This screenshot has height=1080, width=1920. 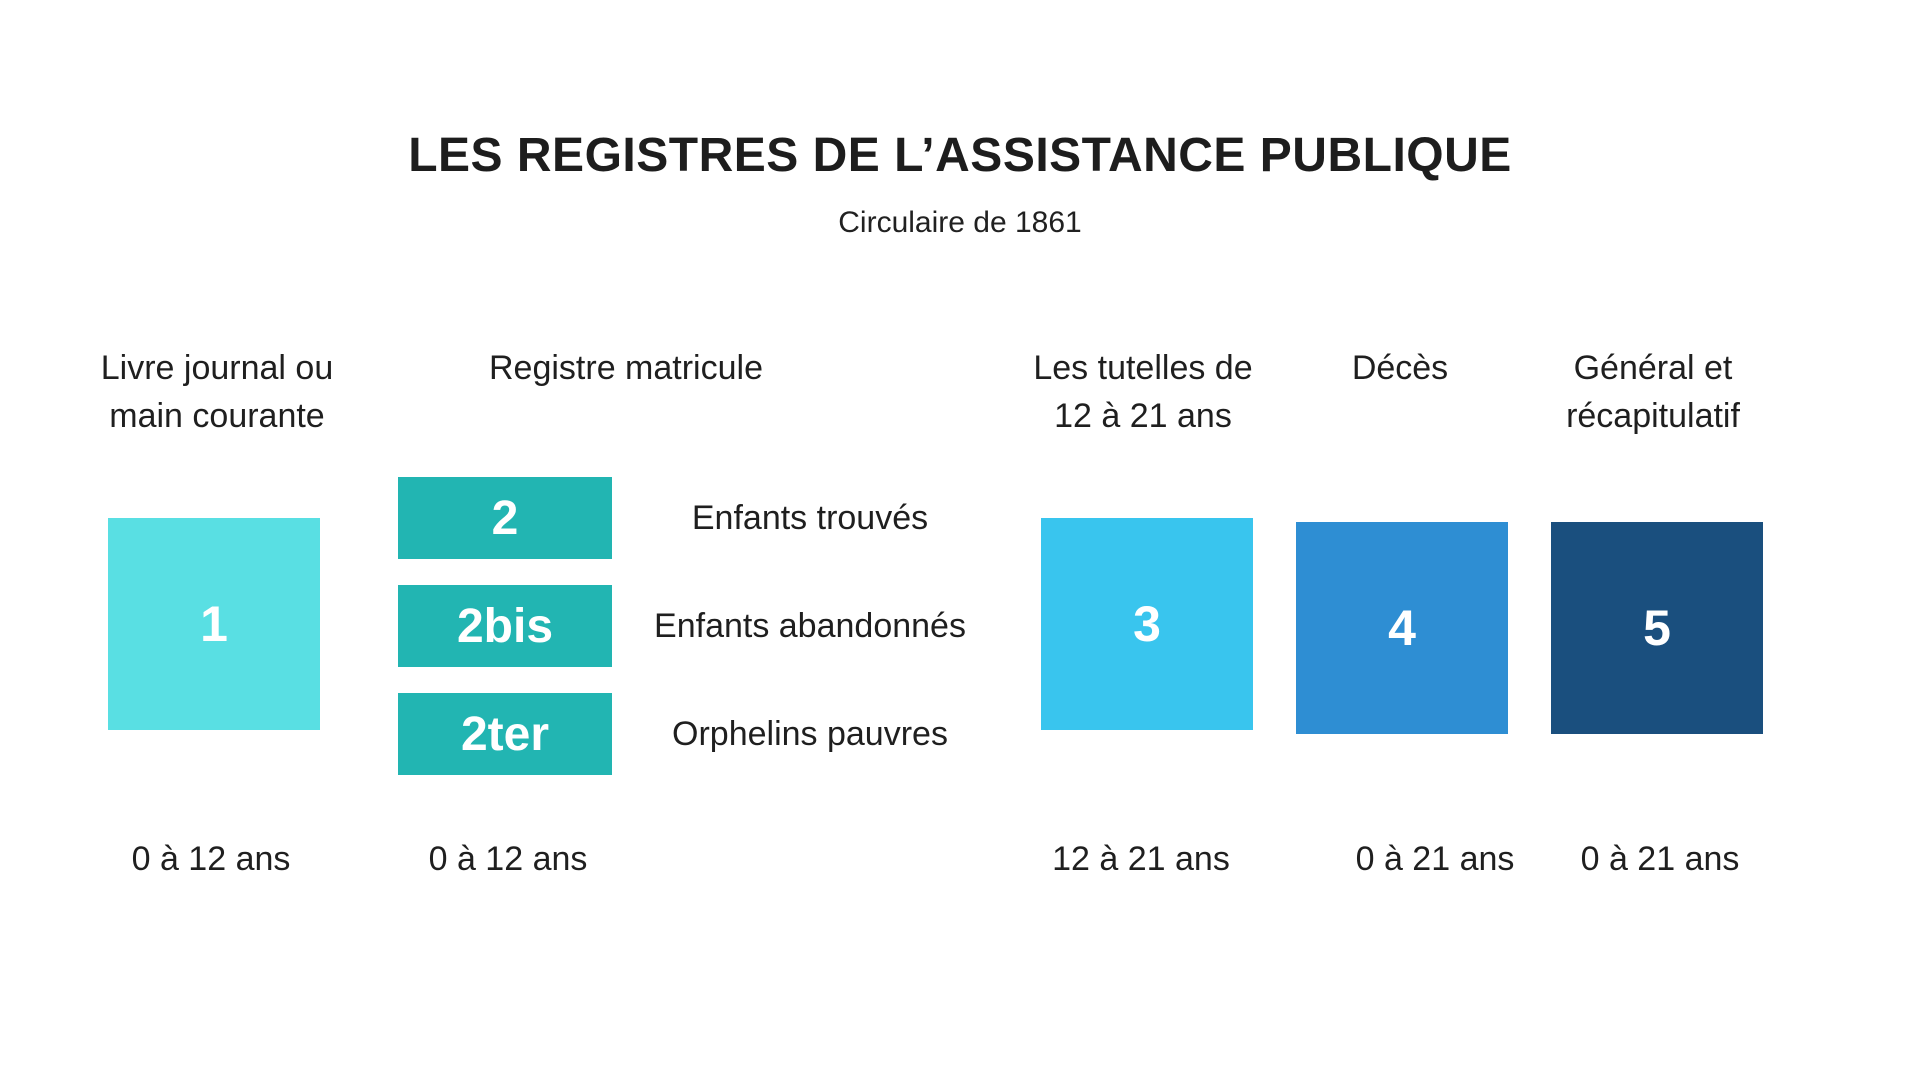 What do you see at coordinates (217, 392) in the screenshot?
I see `column-header-livre-journal: Livre journal ou main courante` at bounding box center [217, 392].